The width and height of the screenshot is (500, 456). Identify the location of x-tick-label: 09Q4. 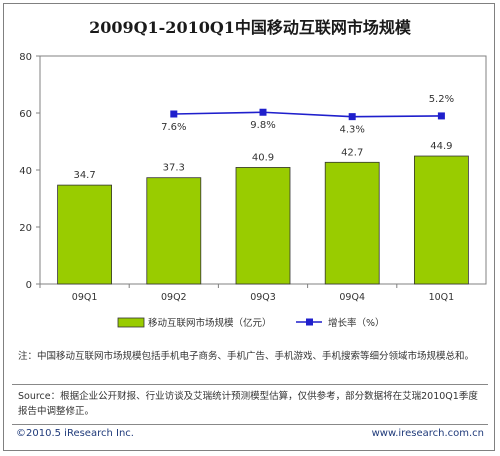
(352, 297).